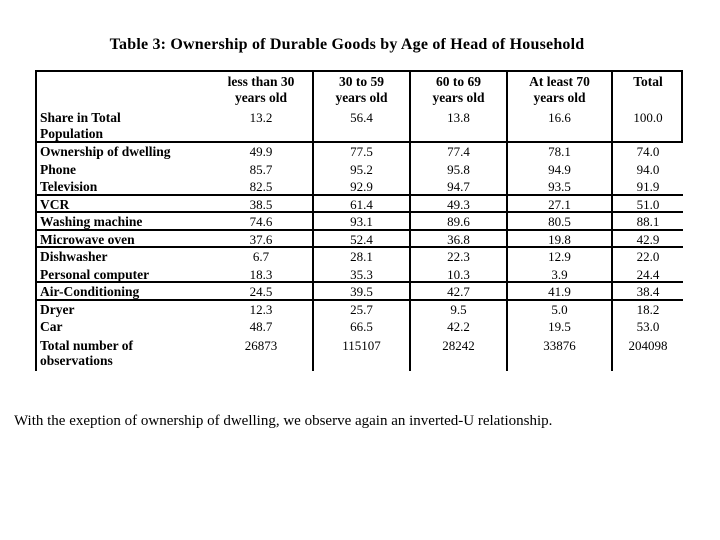 The height and width of the screenshot is (540, 720). I want to click on cell-value: 42.9, so click(647, 238).